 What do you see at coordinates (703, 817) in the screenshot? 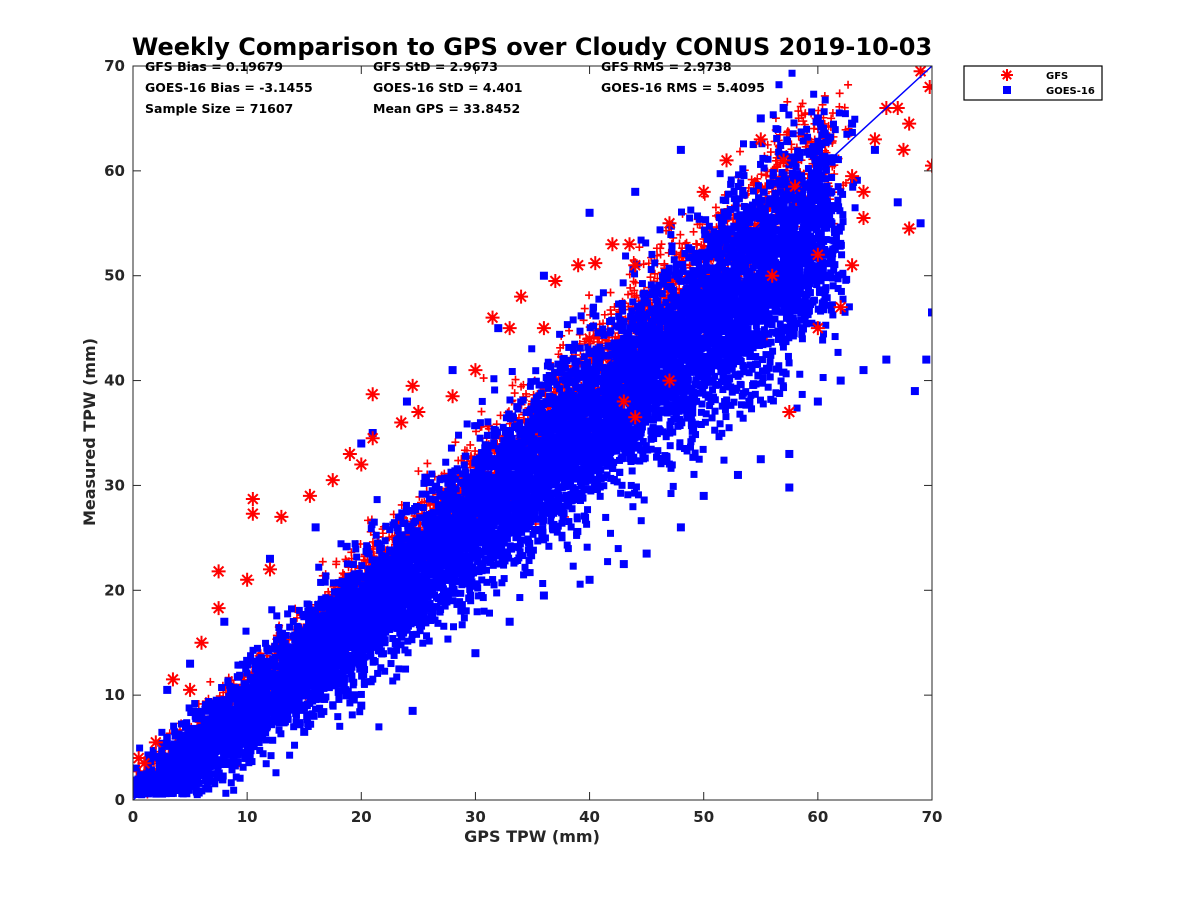
I see `x-tick-label: 50` at bounding box center [703, 817].